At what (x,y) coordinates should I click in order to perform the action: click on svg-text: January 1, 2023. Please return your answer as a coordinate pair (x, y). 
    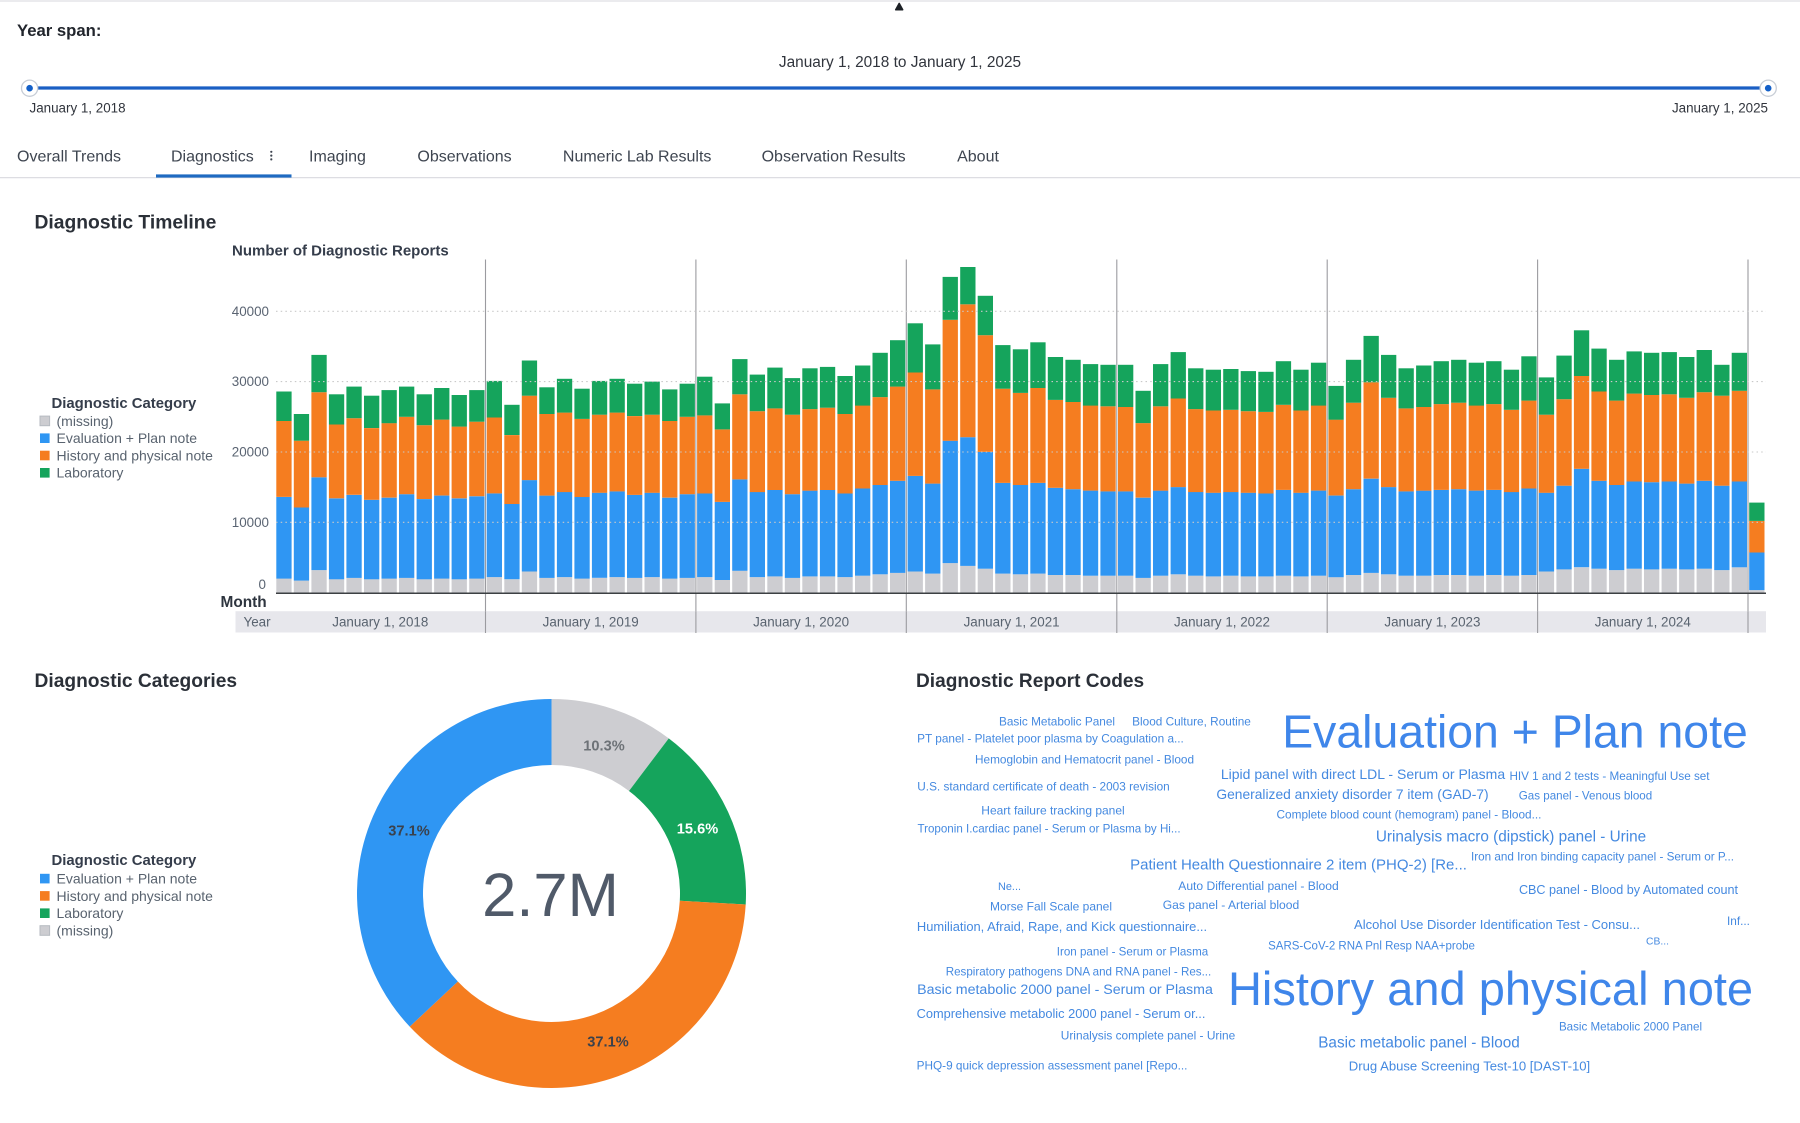
    Looking at the image, I should click on (1432, 621).